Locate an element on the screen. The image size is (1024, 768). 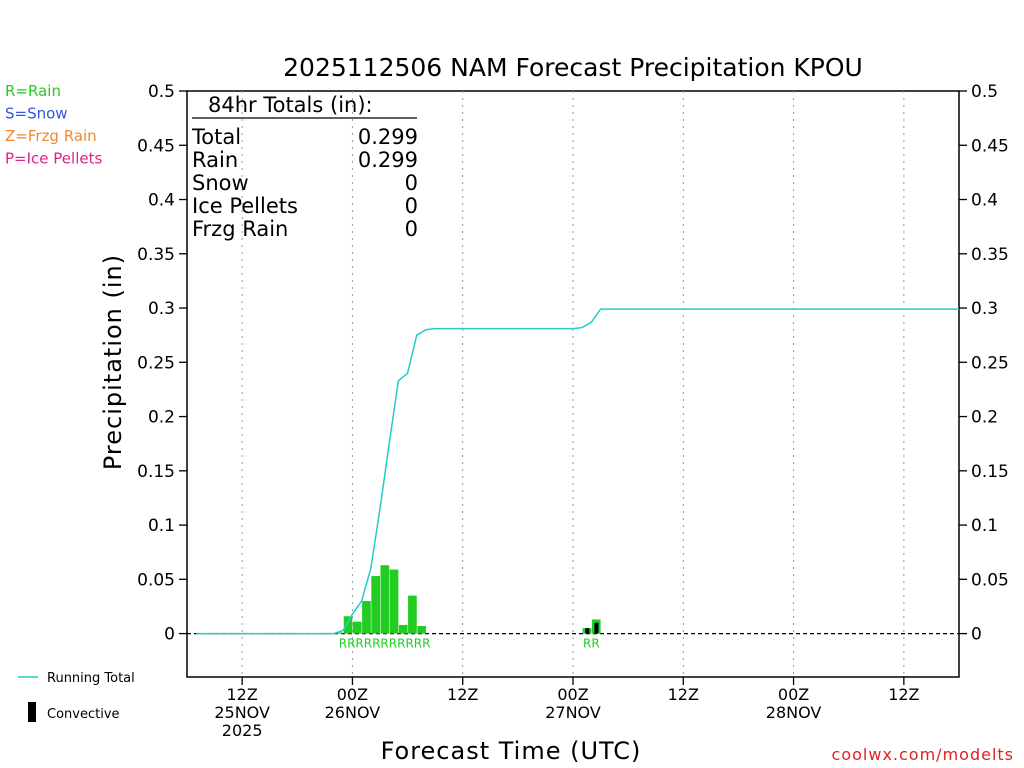
precip-bars is located at coordinates (467, 599).